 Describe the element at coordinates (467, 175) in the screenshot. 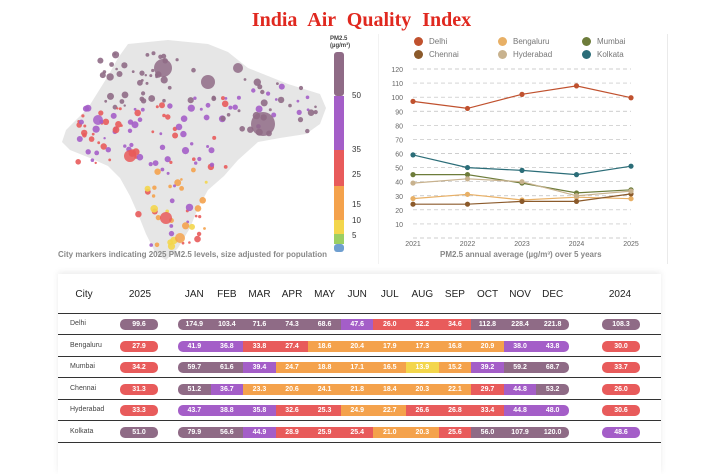

I see `point-mumbai` at that location.